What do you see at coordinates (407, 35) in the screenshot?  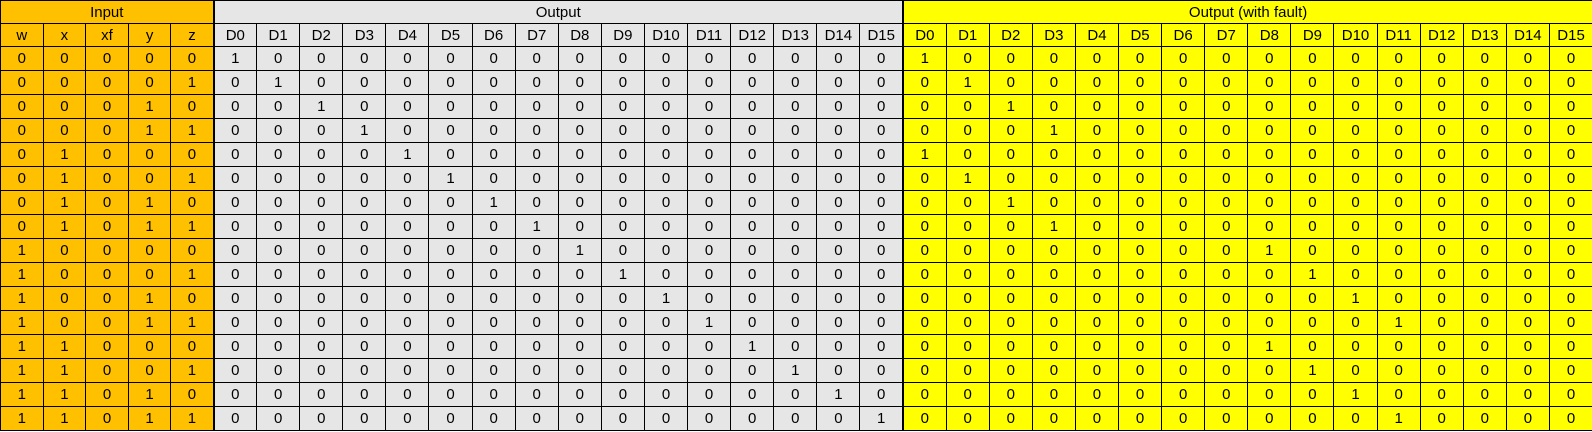 I see `output-header-d4: D4` at bounding box center [407, 35].